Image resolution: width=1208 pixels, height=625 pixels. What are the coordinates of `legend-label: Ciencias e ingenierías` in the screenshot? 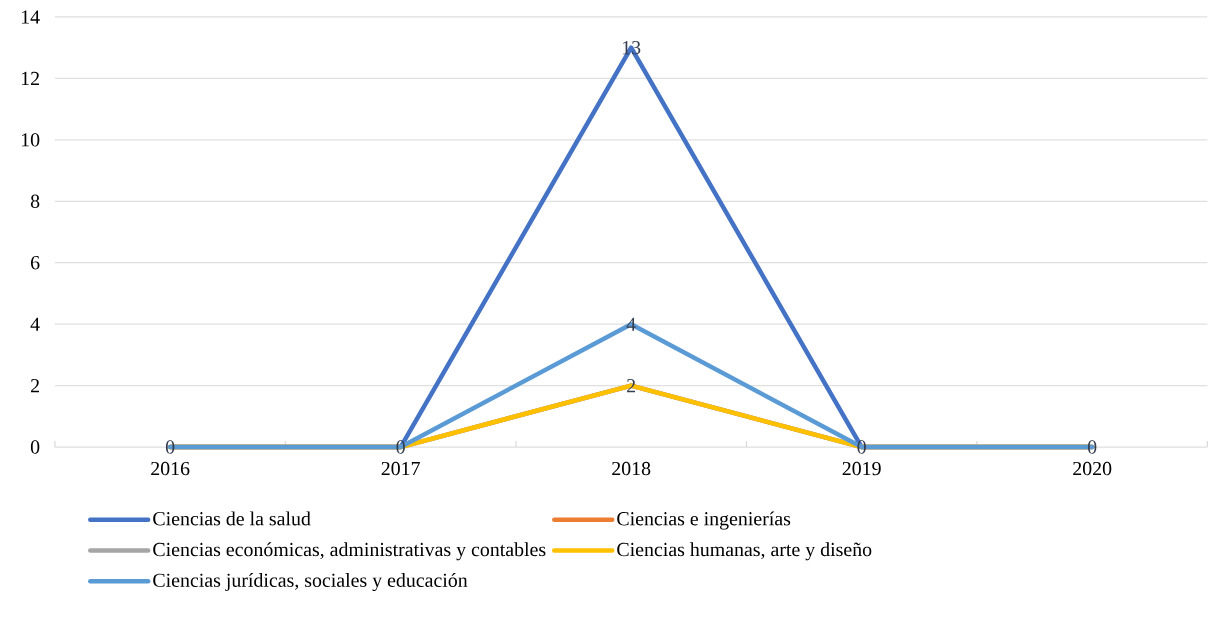 It's located at (704, 520).